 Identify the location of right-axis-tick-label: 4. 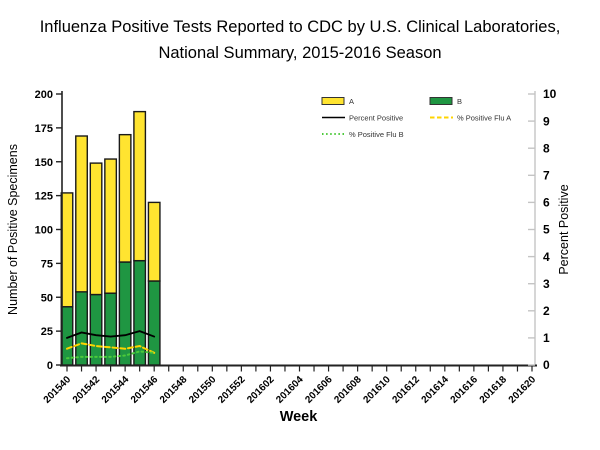
(546, 257).